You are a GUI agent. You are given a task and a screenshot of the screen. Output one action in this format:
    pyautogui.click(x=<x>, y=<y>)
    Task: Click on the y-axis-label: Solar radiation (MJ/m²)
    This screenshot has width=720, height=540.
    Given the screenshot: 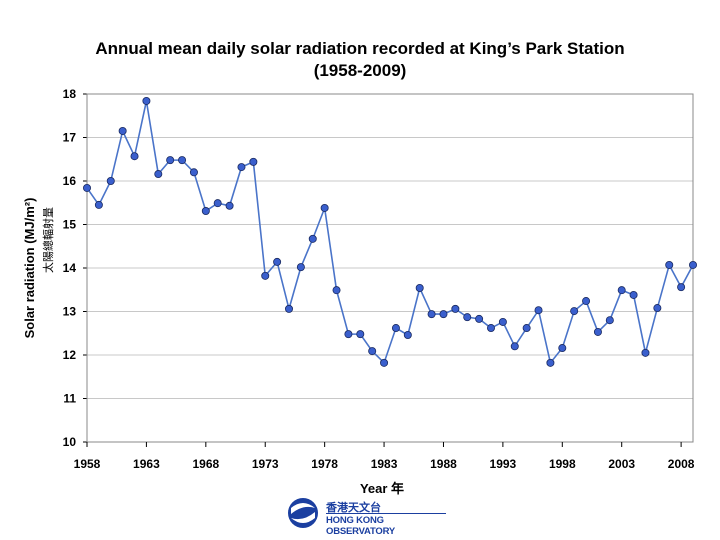 What is the action you would take?
    pyautogui.click(x=29, y=268)
    